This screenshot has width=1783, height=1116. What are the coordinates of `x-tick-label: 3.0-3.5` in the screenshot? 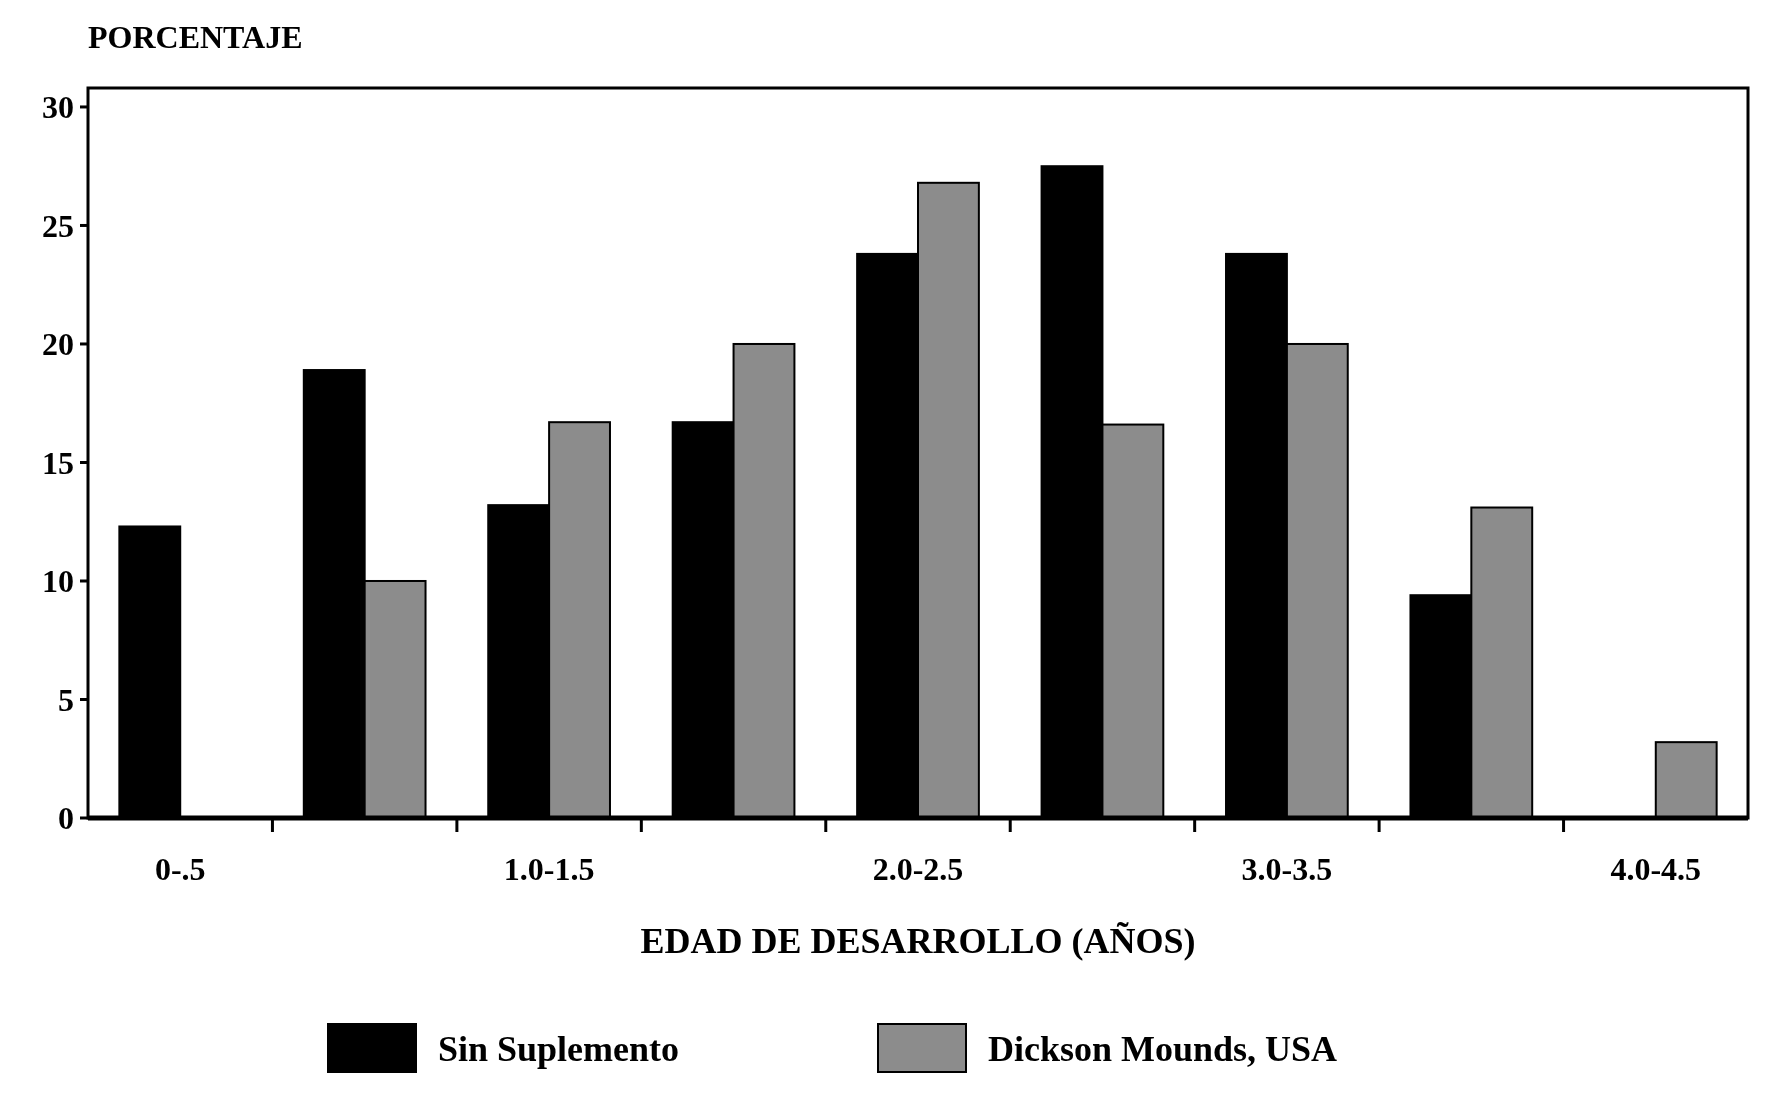 It's located at (1287, 869).